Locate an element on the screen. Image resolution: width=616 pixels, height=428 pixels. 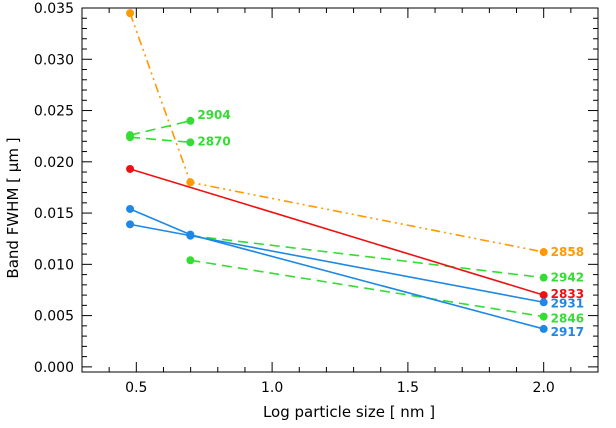
series-label-2833: 2833 is located at coordinates (567, 294).